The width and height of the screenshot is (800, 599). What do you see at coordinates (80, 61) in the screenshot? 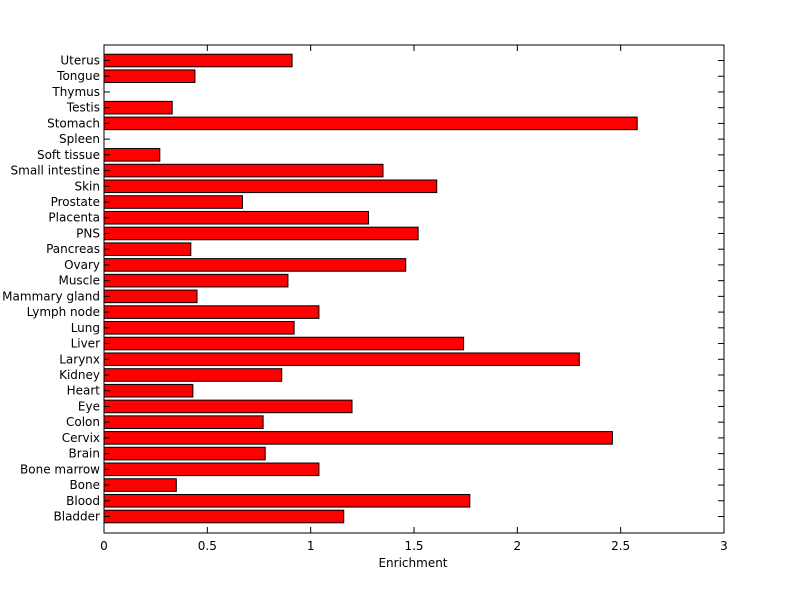
I see `y-tick-label: Uterus` at bounding box center [80, 61].